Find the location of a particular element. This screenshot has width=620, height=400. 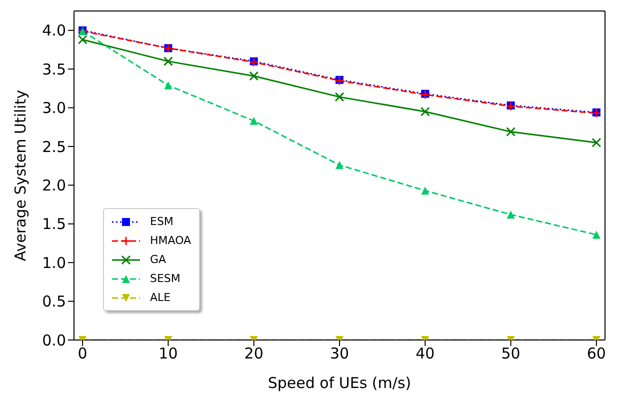

y-tick-label: 3.5 is located at coordinates (54, 69).